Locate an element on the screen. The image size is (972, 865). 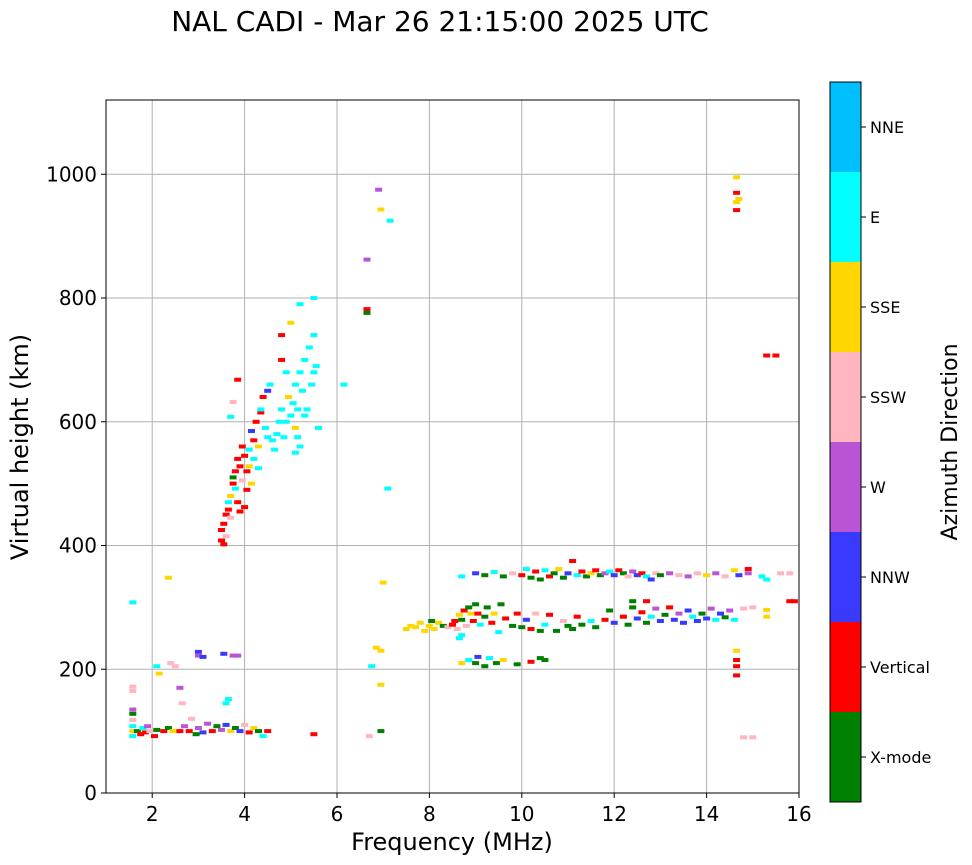
y-tick-label: 400 is located at coordinates (78, 546).